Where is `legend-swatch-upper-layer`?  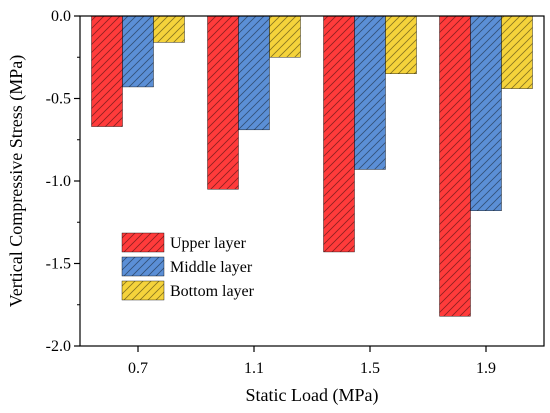
legend-swatch-upper-layer is located at coordinates (143, 242).